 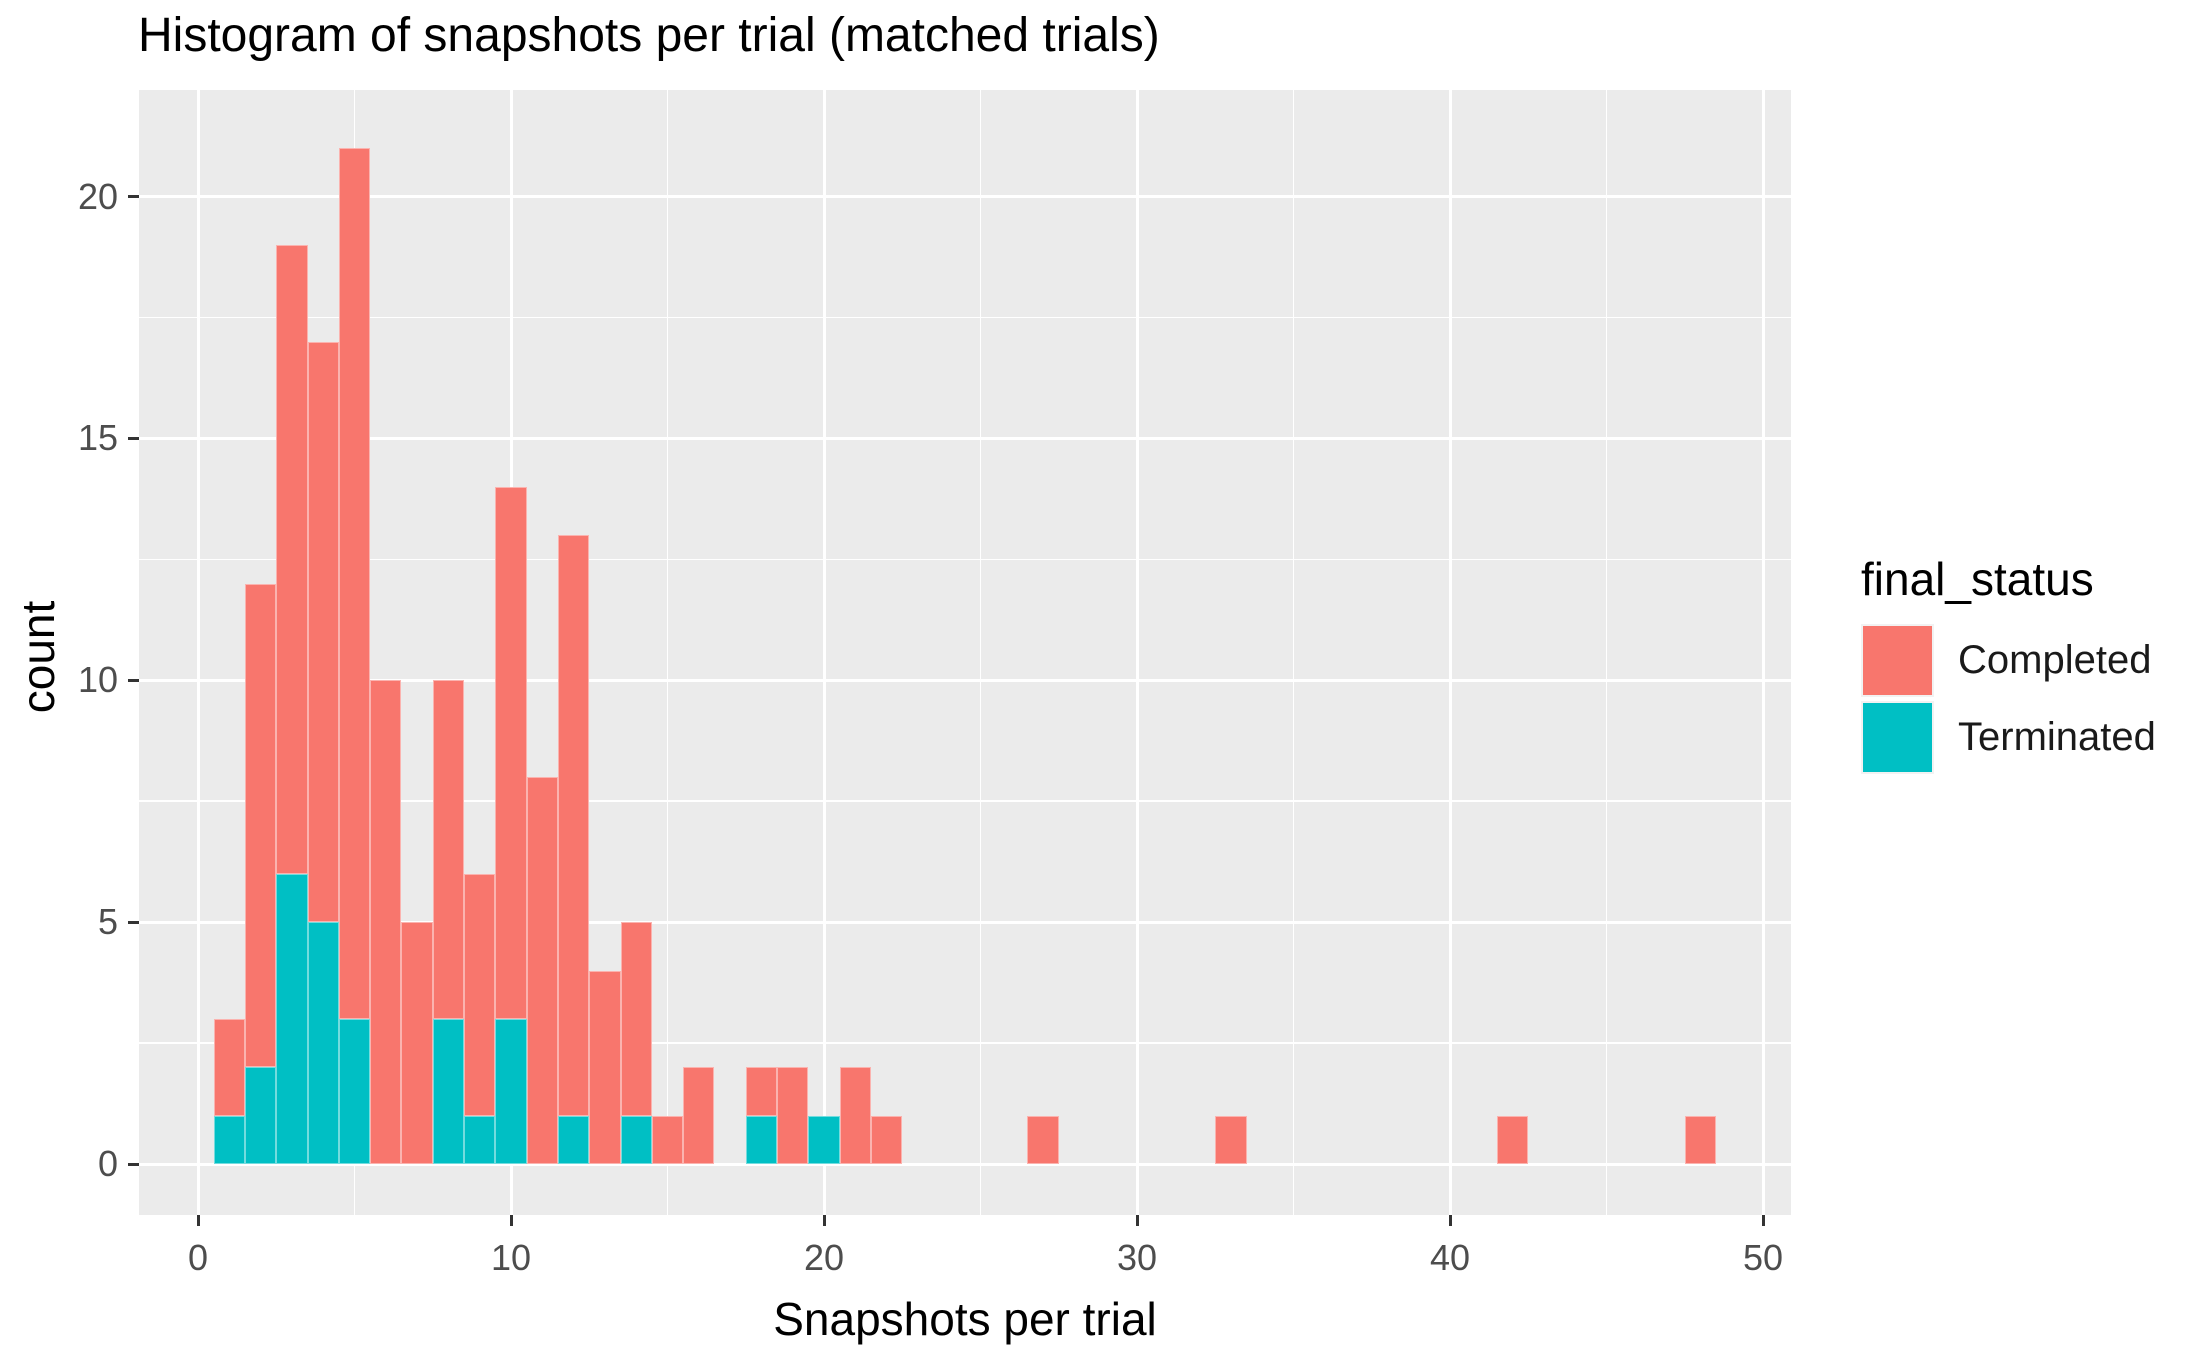 I want to click on bar-completed-x15, so click(x=667, y=1139).